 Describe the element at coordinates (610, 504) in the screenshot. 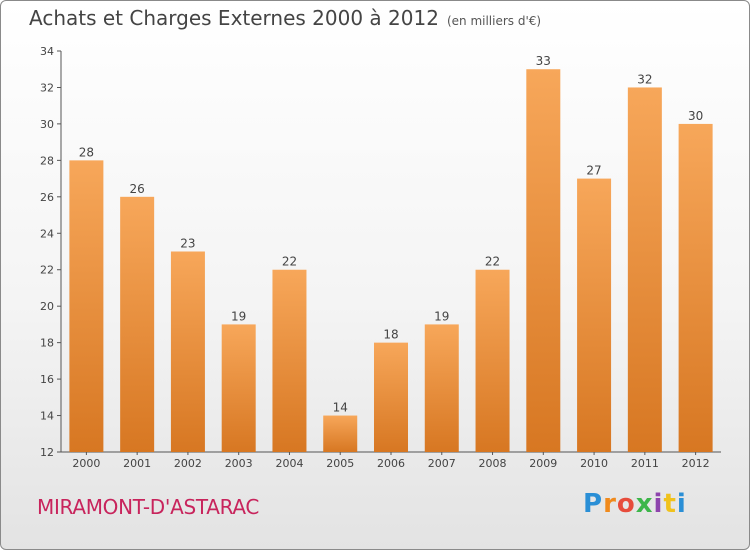

I see `logo-letter: r` at that location.